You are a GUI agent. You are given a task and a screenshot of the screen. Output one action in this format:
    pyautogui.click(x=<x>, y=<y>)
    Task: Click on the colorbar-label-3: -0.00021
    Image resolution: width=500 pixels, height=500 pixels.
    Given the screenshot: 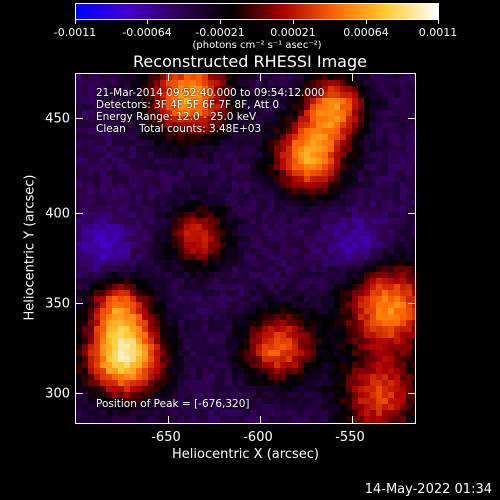 What is the action you would take?
    pyautogui.click(x=220, y=32)
    